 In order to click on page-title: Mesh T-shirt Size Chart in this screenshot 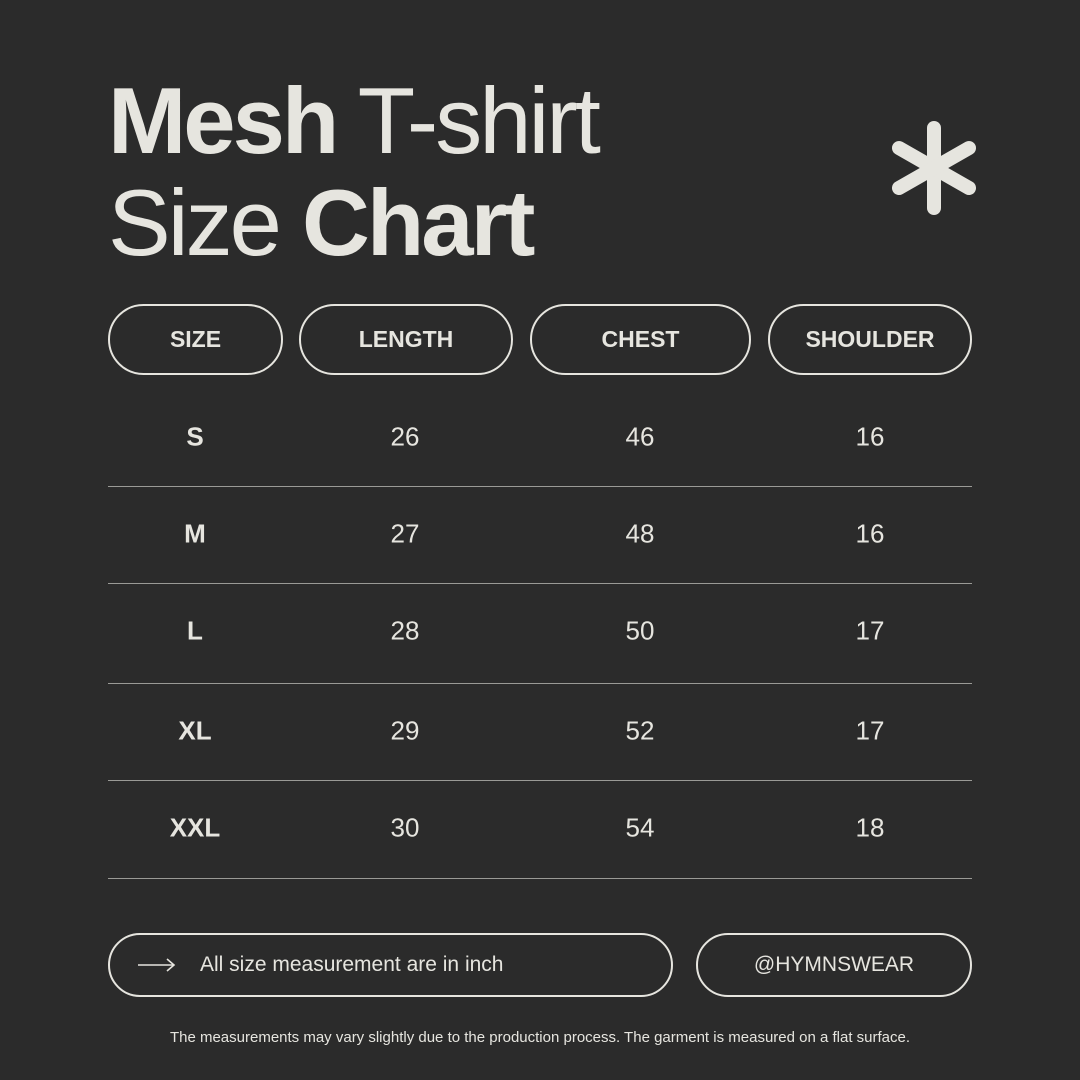, I will do `click(354, 171)`.